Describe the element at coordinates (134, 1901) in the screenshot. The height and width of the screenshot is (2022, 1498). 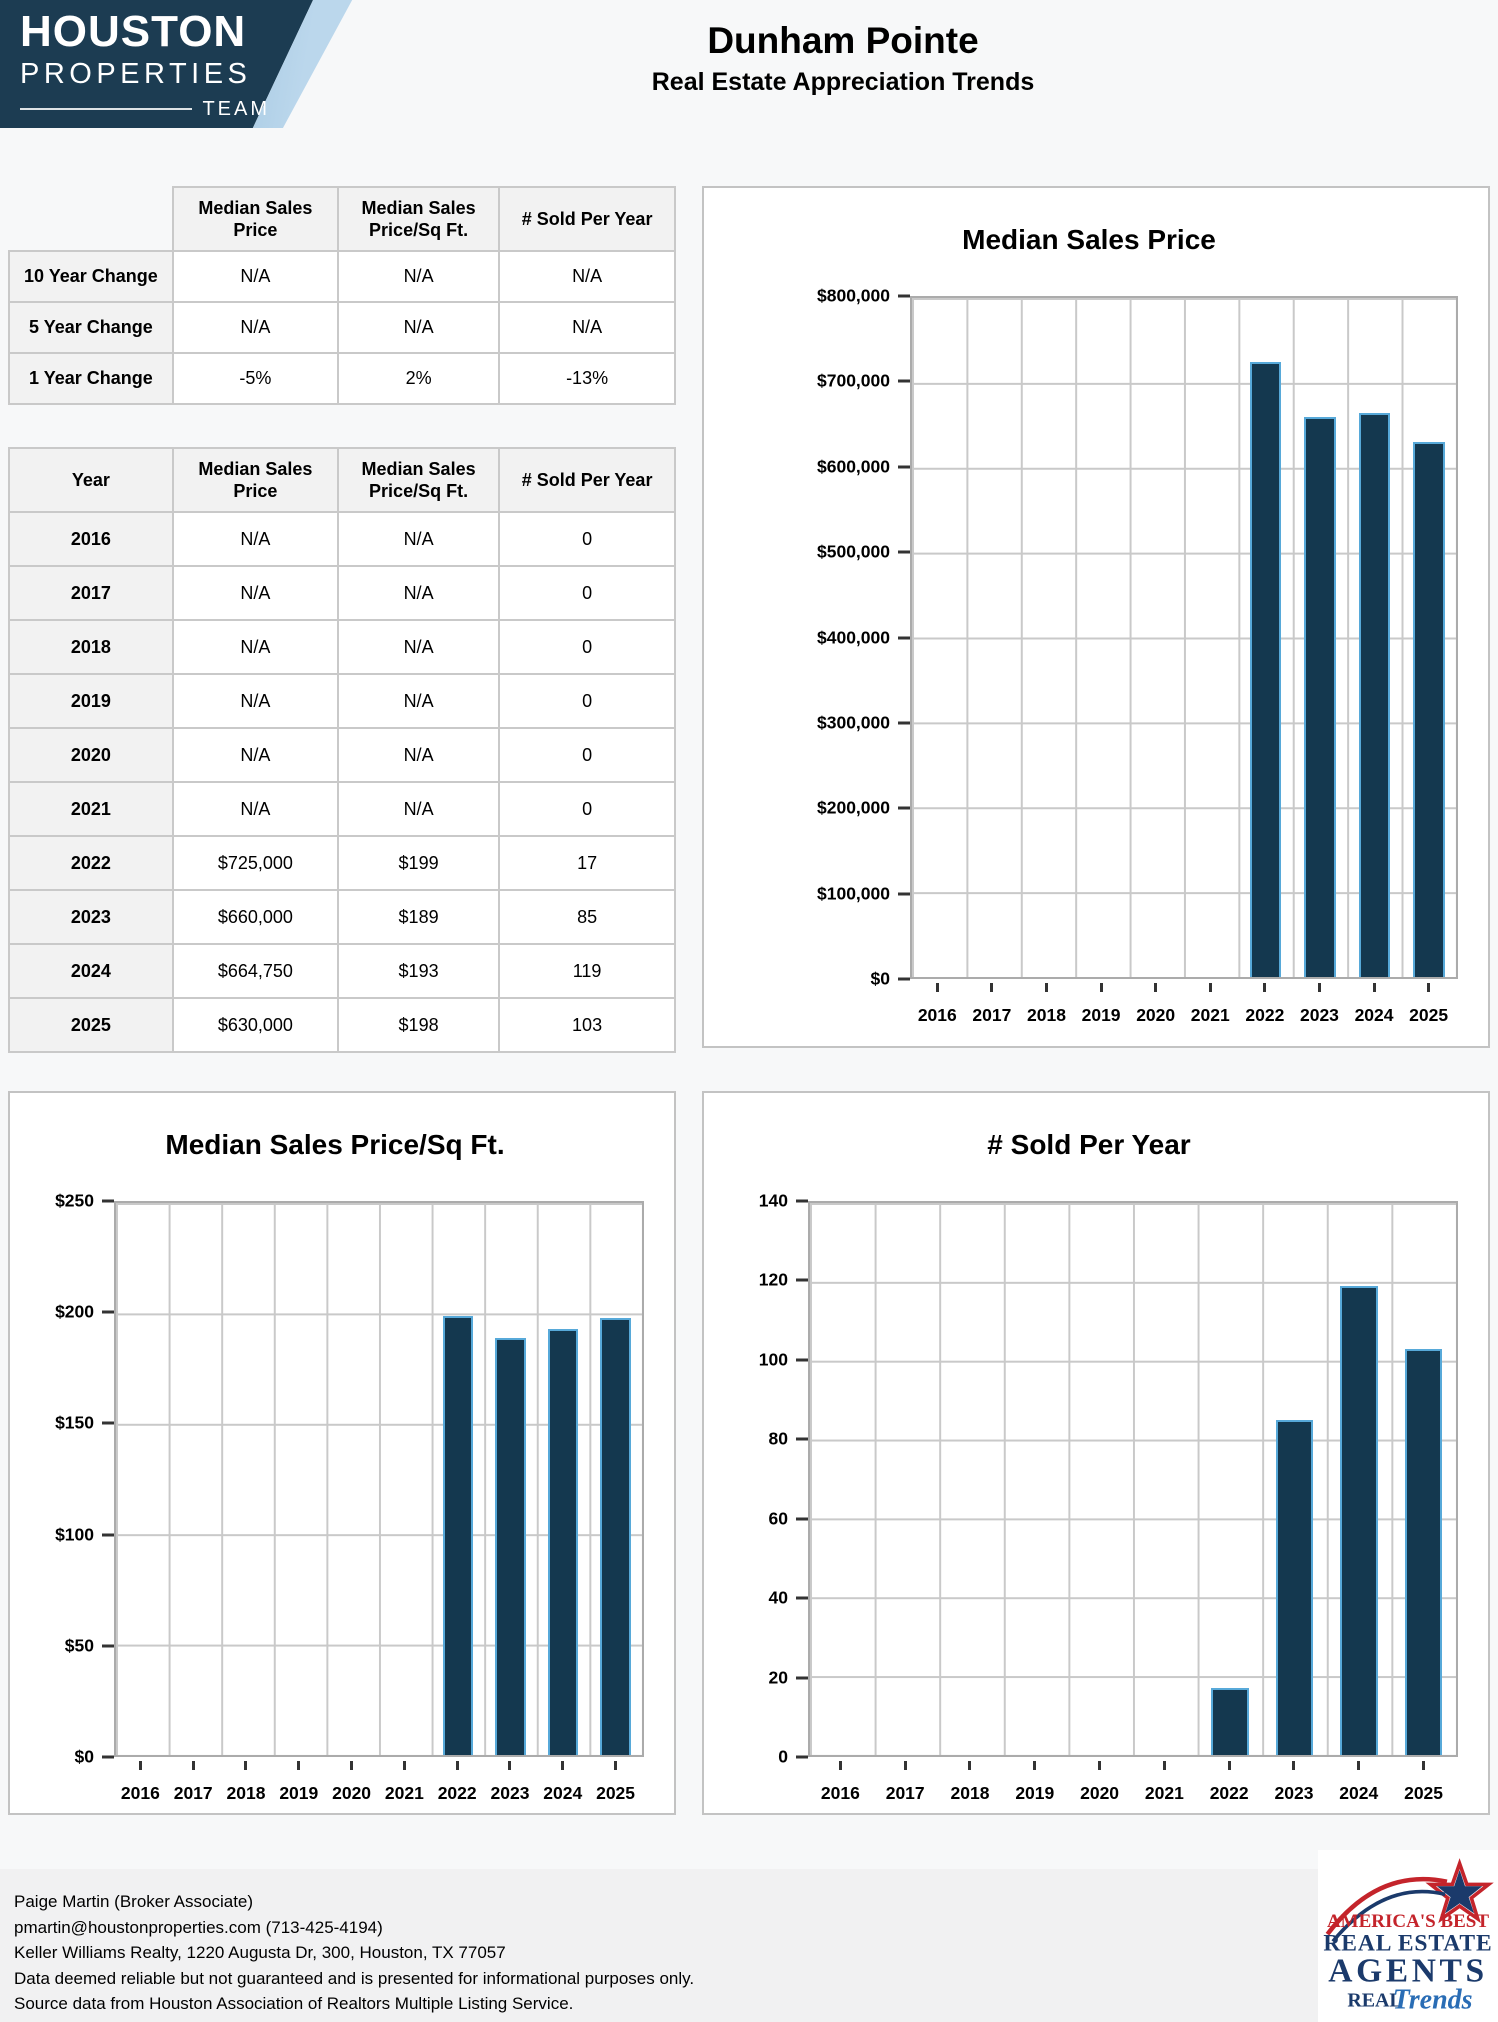
I see `agent-name: Paige Martin (Broker Associate)` at that location.